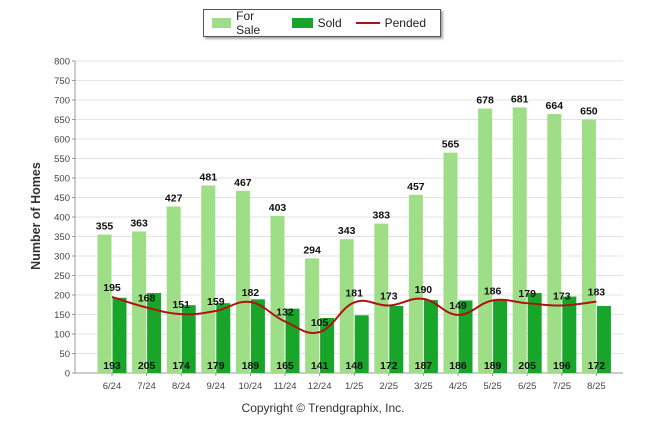  What do you see at coordinates (389, 366) in the screenshot?
I see `data-label-sold: 172` at bounding box center [389, 366].